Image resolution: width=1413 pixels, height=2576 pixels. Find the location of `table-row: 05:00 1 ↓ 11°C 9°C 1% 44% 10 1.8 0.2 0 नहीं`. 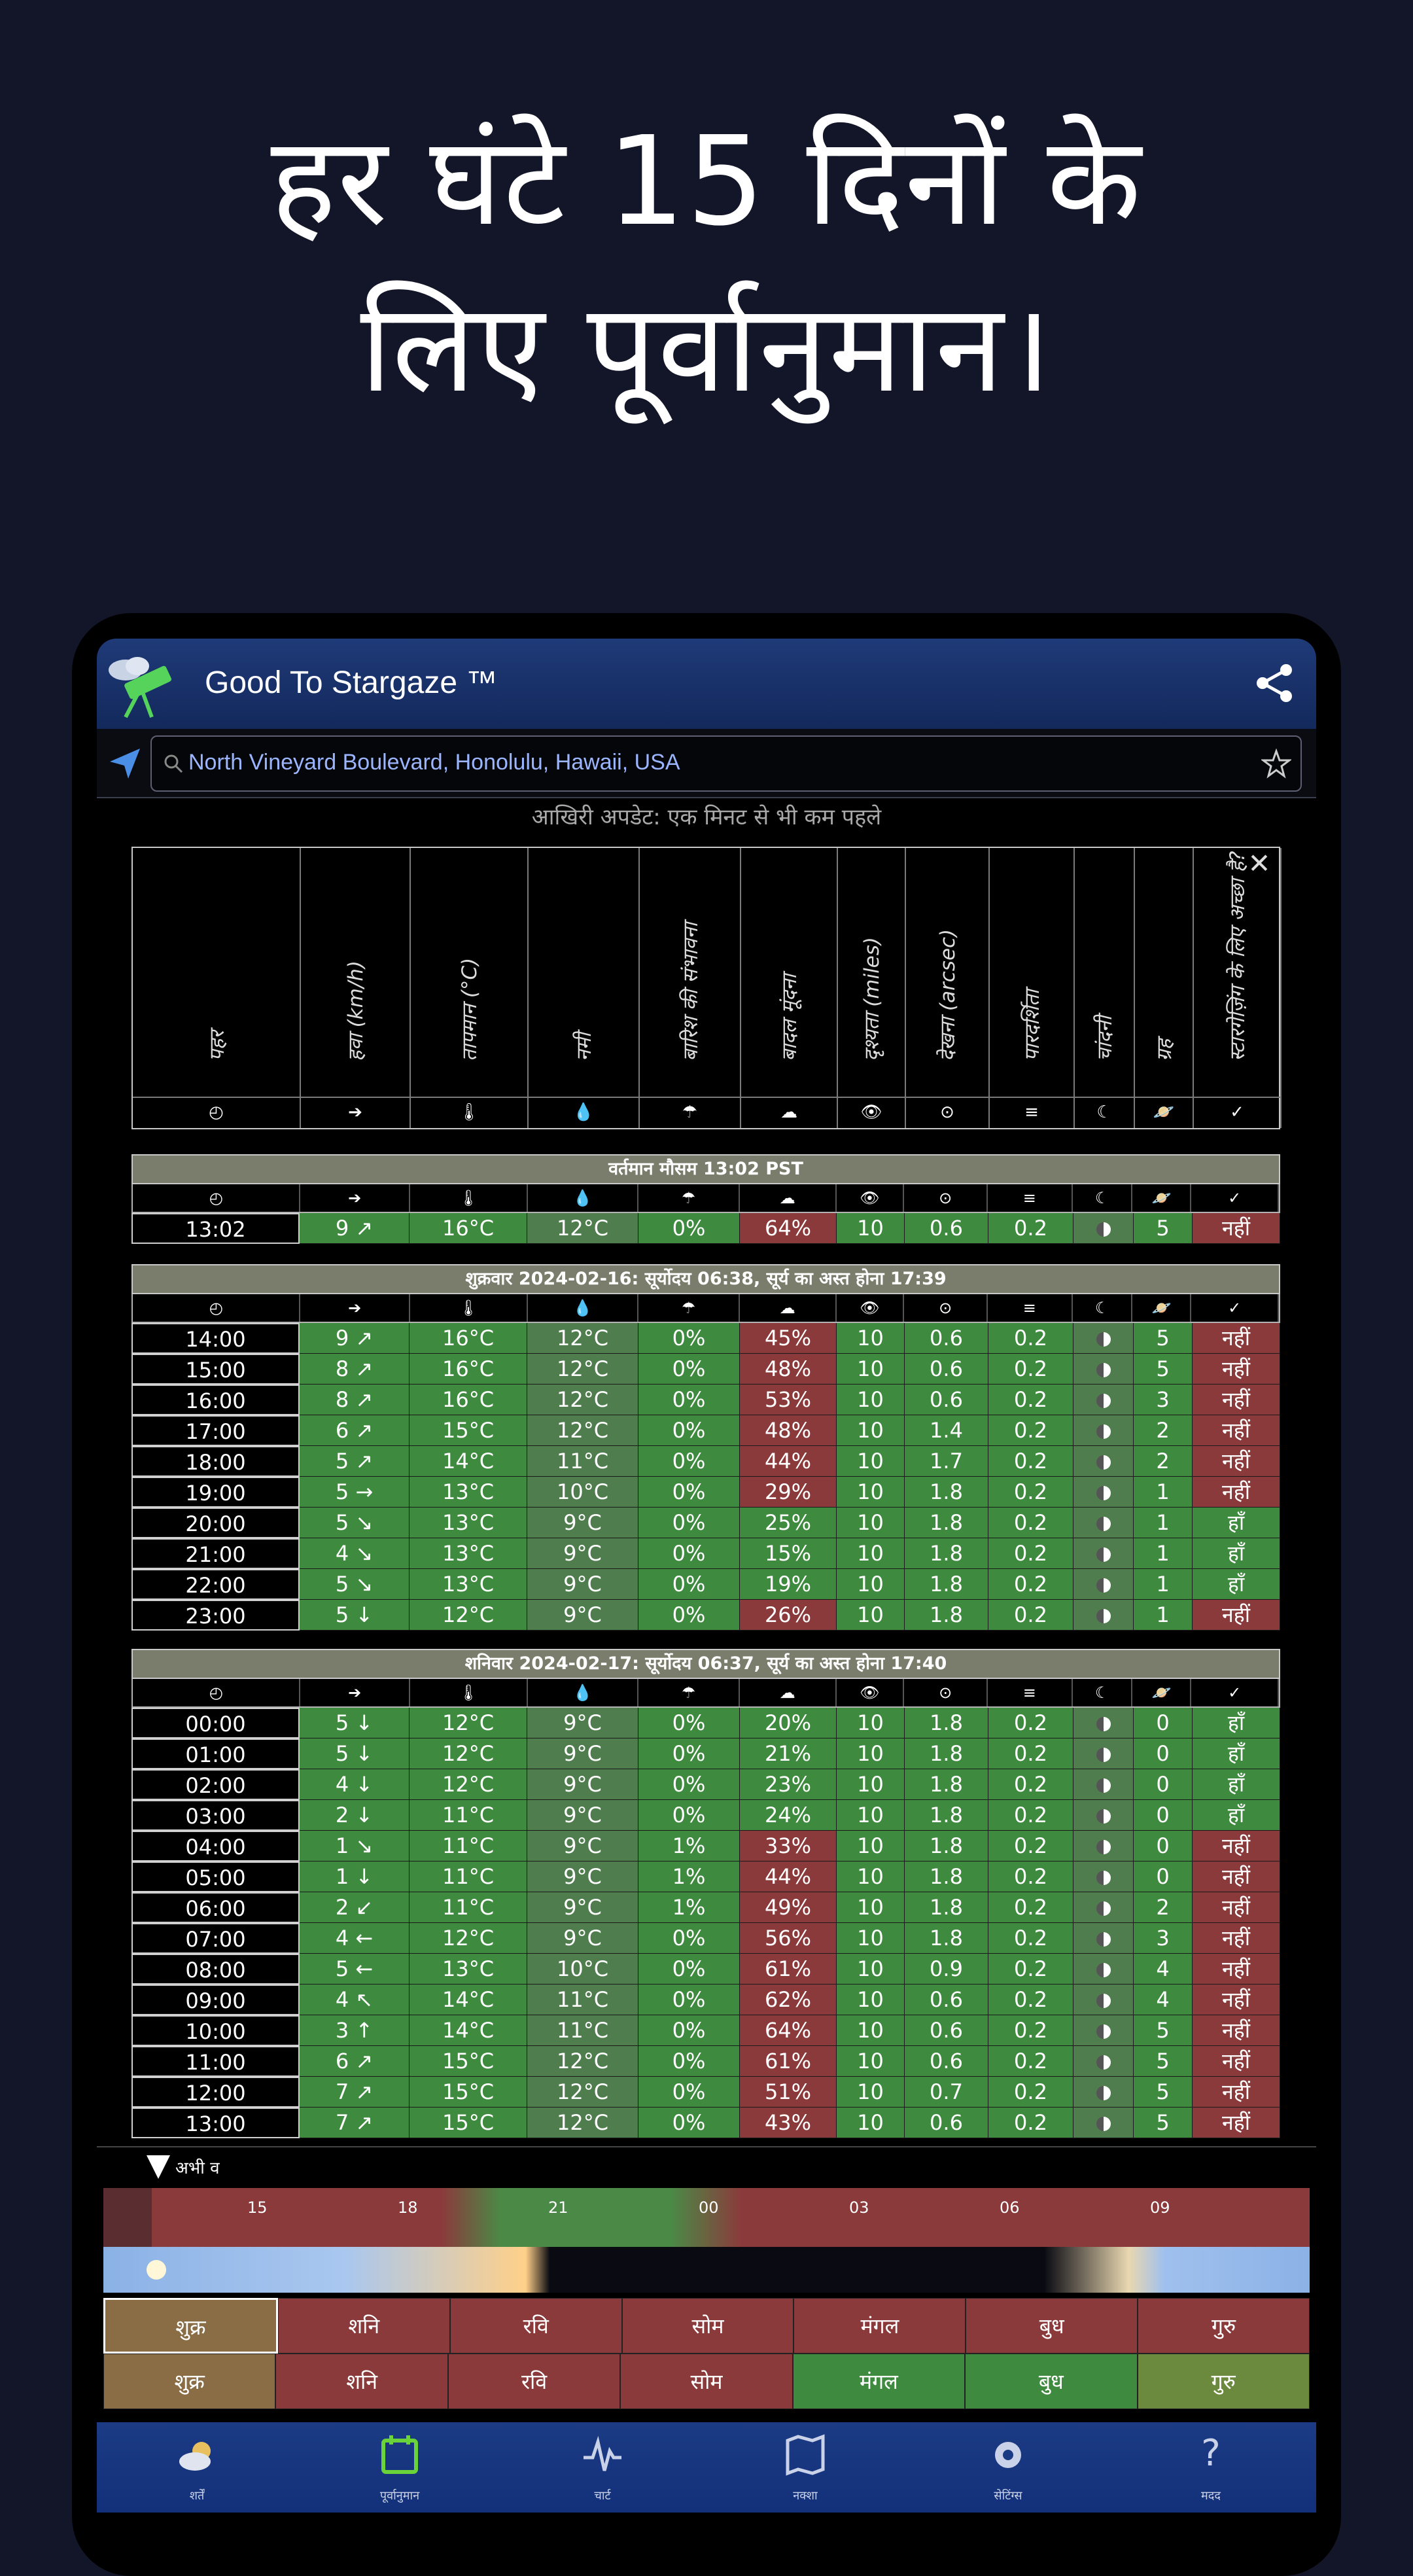

table-row: 05:00 1 ↓ 11°C 9°C 1% 44% 10 1.8 0.2 0 नहीं is located at coordinates (706, 1877).